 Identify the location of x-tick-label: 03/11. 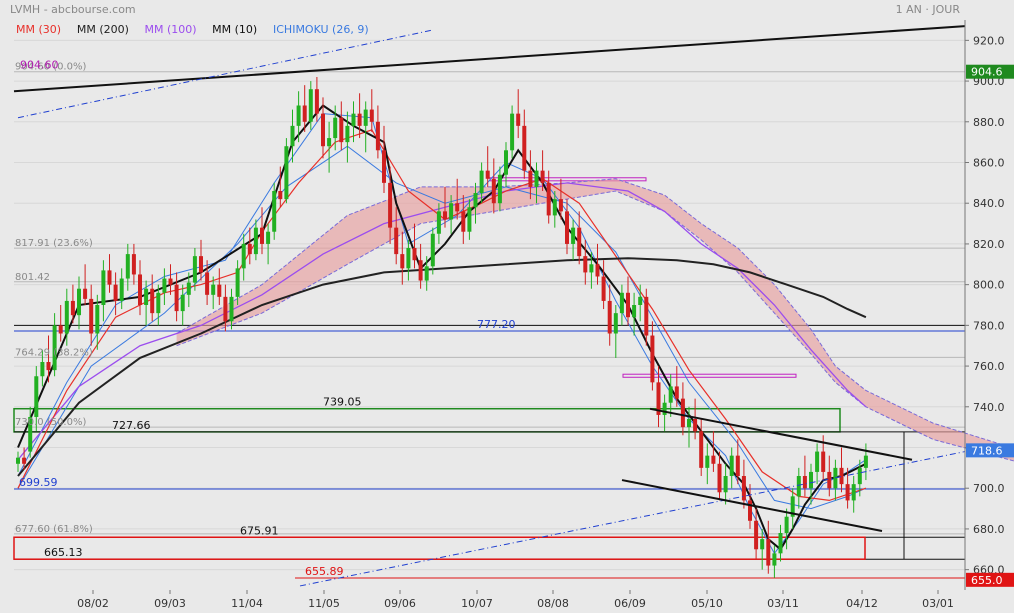
(783, 603).